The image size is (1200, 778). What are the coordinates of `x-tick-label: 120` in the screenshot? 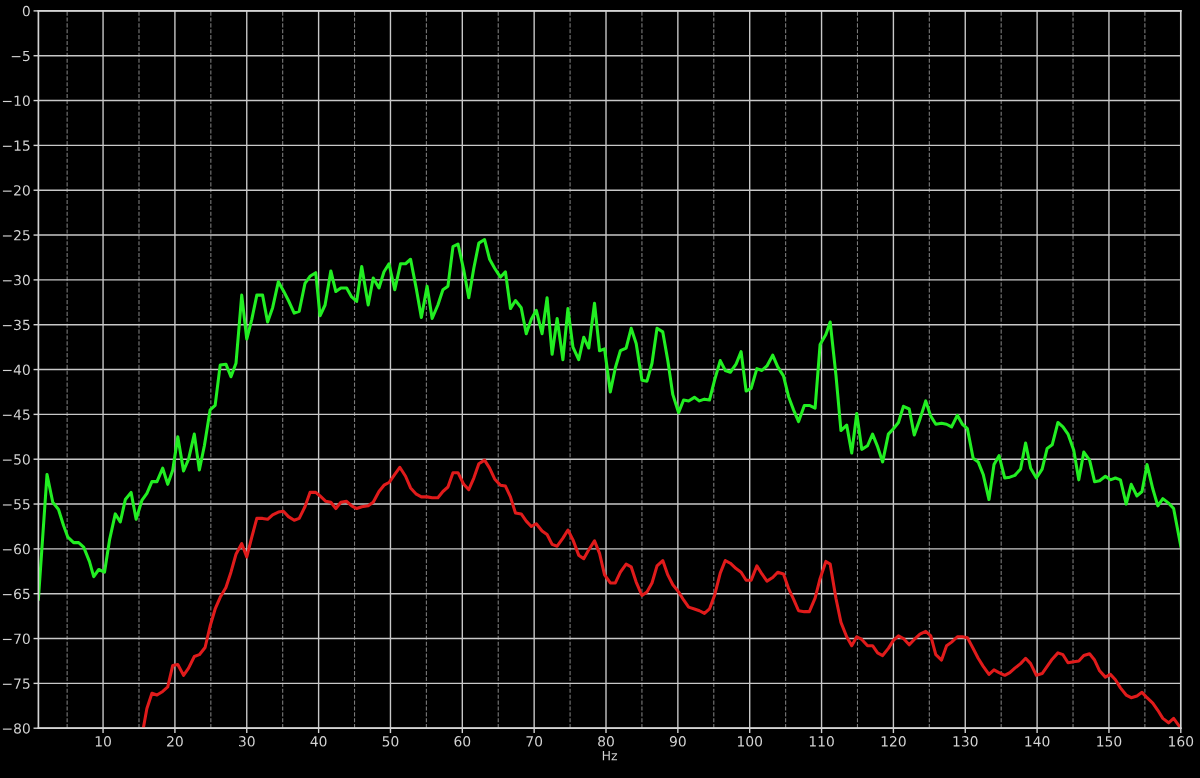 It's located at (893, 741).